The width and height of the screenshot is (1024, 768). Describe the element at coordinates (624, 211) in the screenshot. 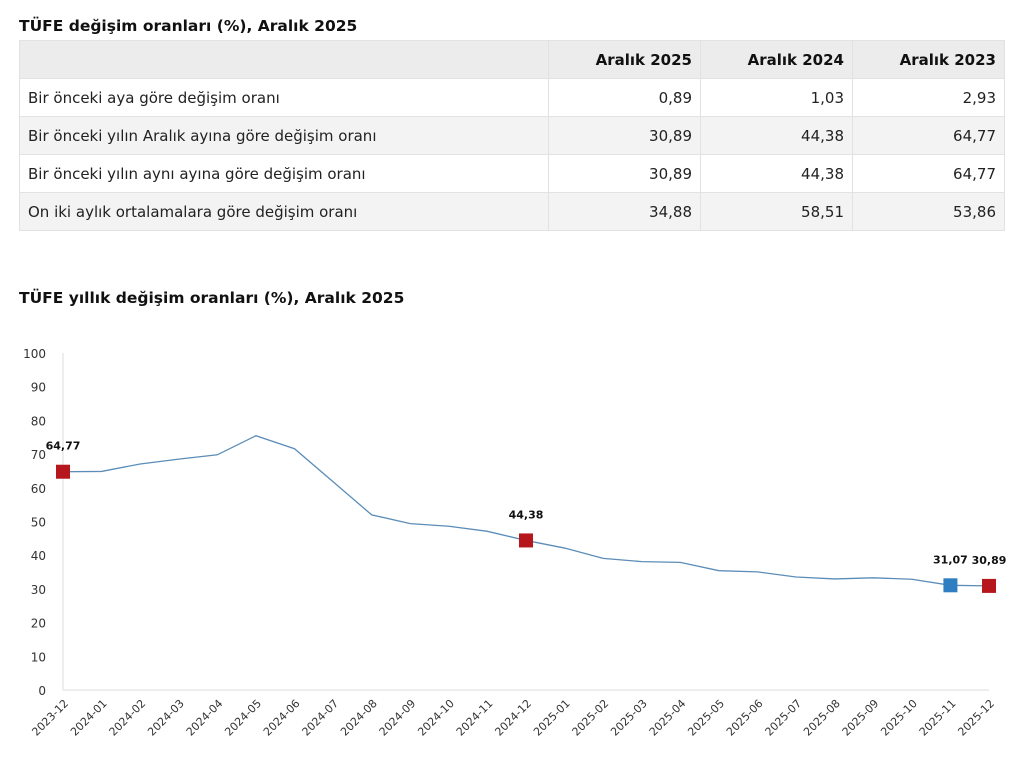

I see `cell: 34,88` at that location.